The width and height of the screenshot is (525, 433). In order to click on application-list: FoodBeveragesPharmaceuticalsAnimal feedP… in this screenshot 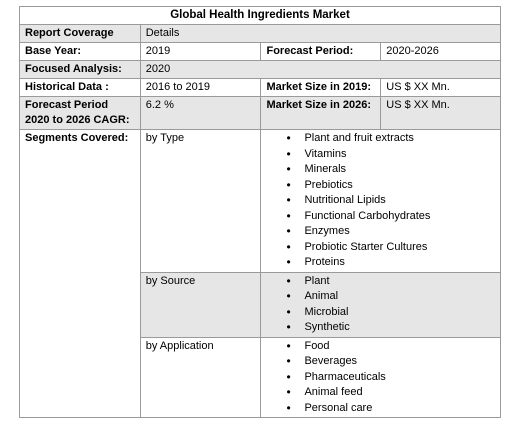, I will do `click(380, 378)`.